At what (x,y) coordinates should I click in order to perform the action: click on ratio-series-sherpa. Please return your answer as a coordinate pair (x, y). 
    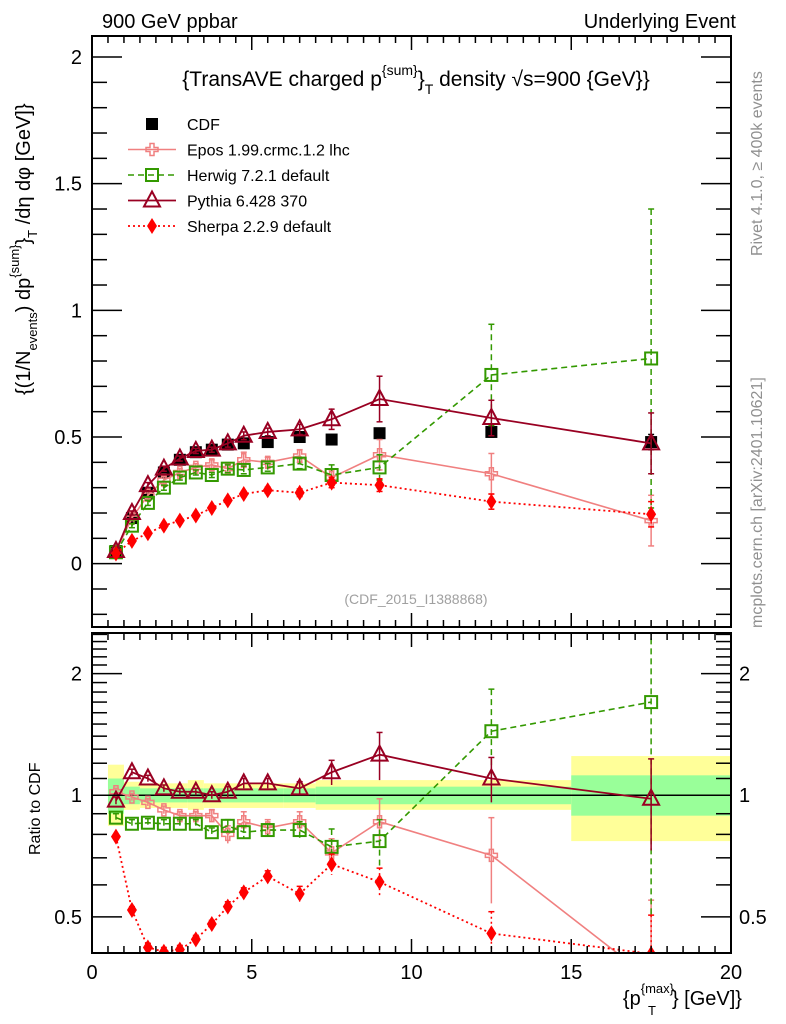
    Looking at the image, I should click on (383, 890).